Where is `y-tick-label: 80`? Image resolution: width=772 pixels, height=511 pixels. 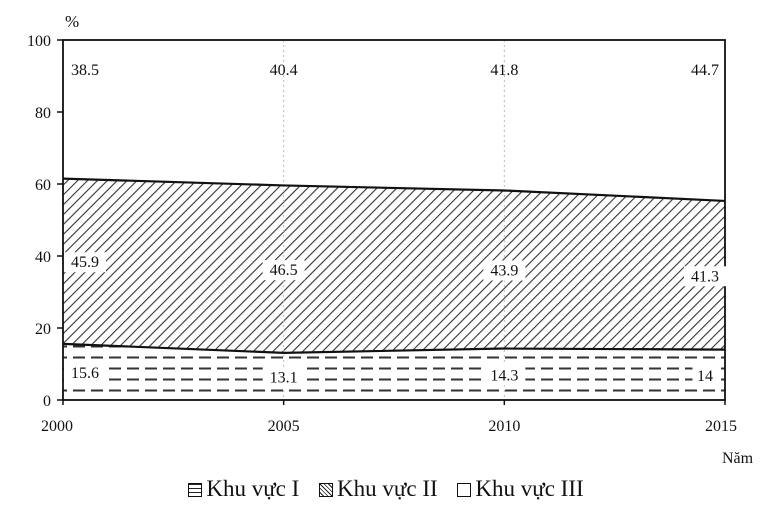 y-tick-label: 80 is located at coordinates (43, 113).